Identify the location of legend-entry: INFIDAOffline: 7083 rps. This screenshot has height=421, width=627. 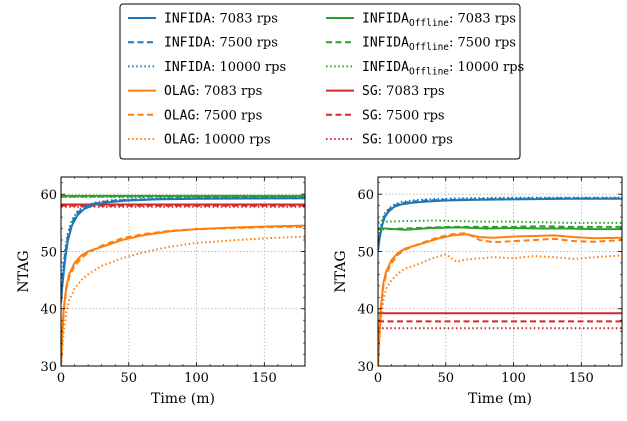
(421, 21).